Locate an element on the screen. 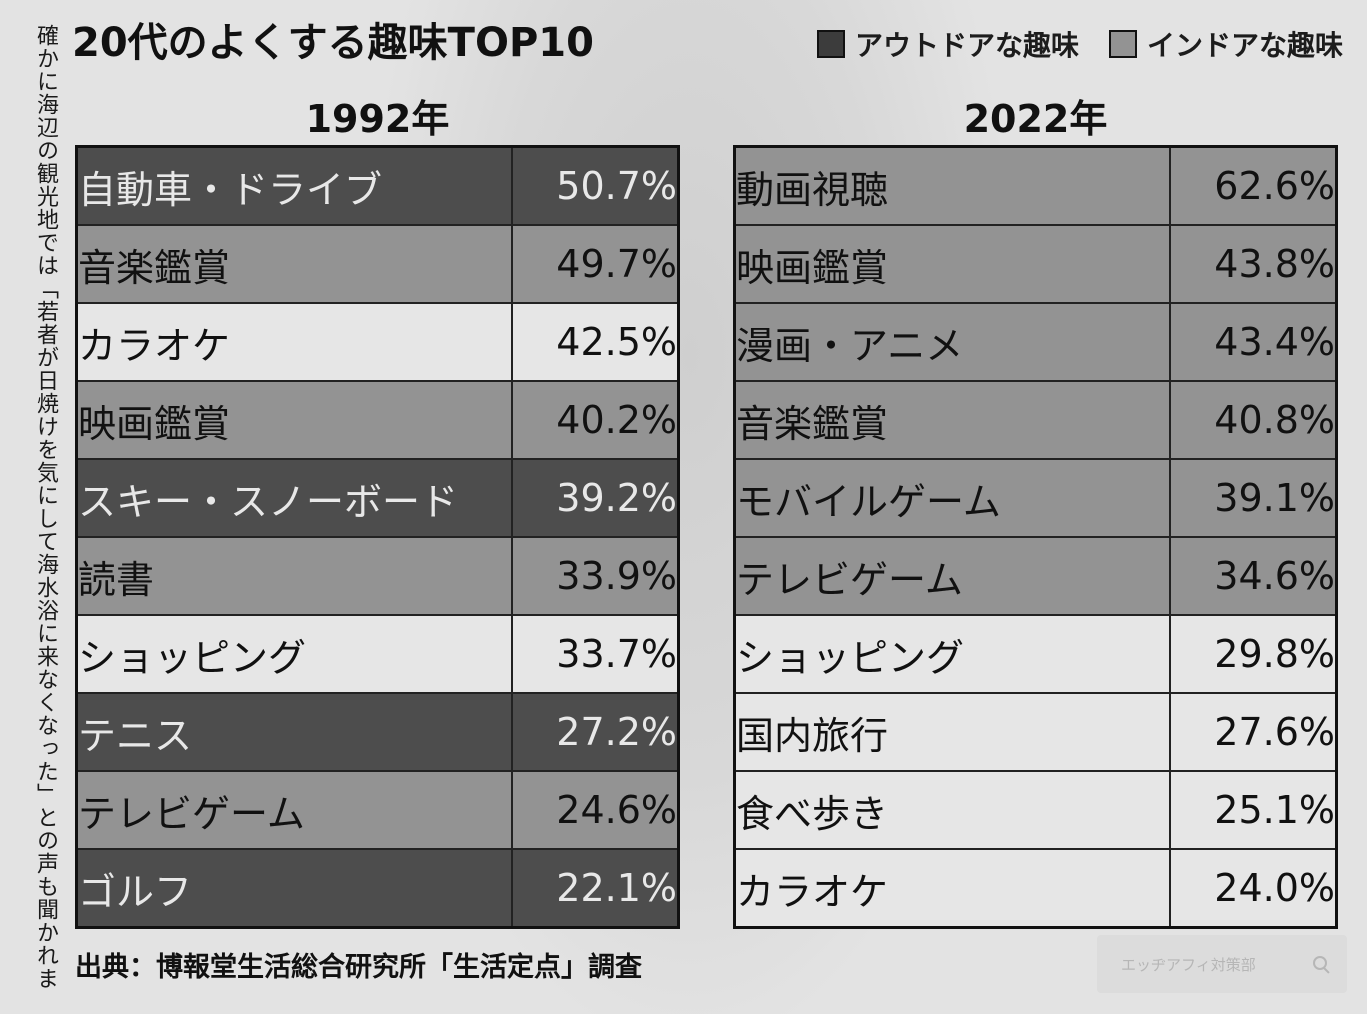 The height and width of the screenshot is (1014, 1367). hobby-percent: 39.1% is located at coordinates (1253, 498).